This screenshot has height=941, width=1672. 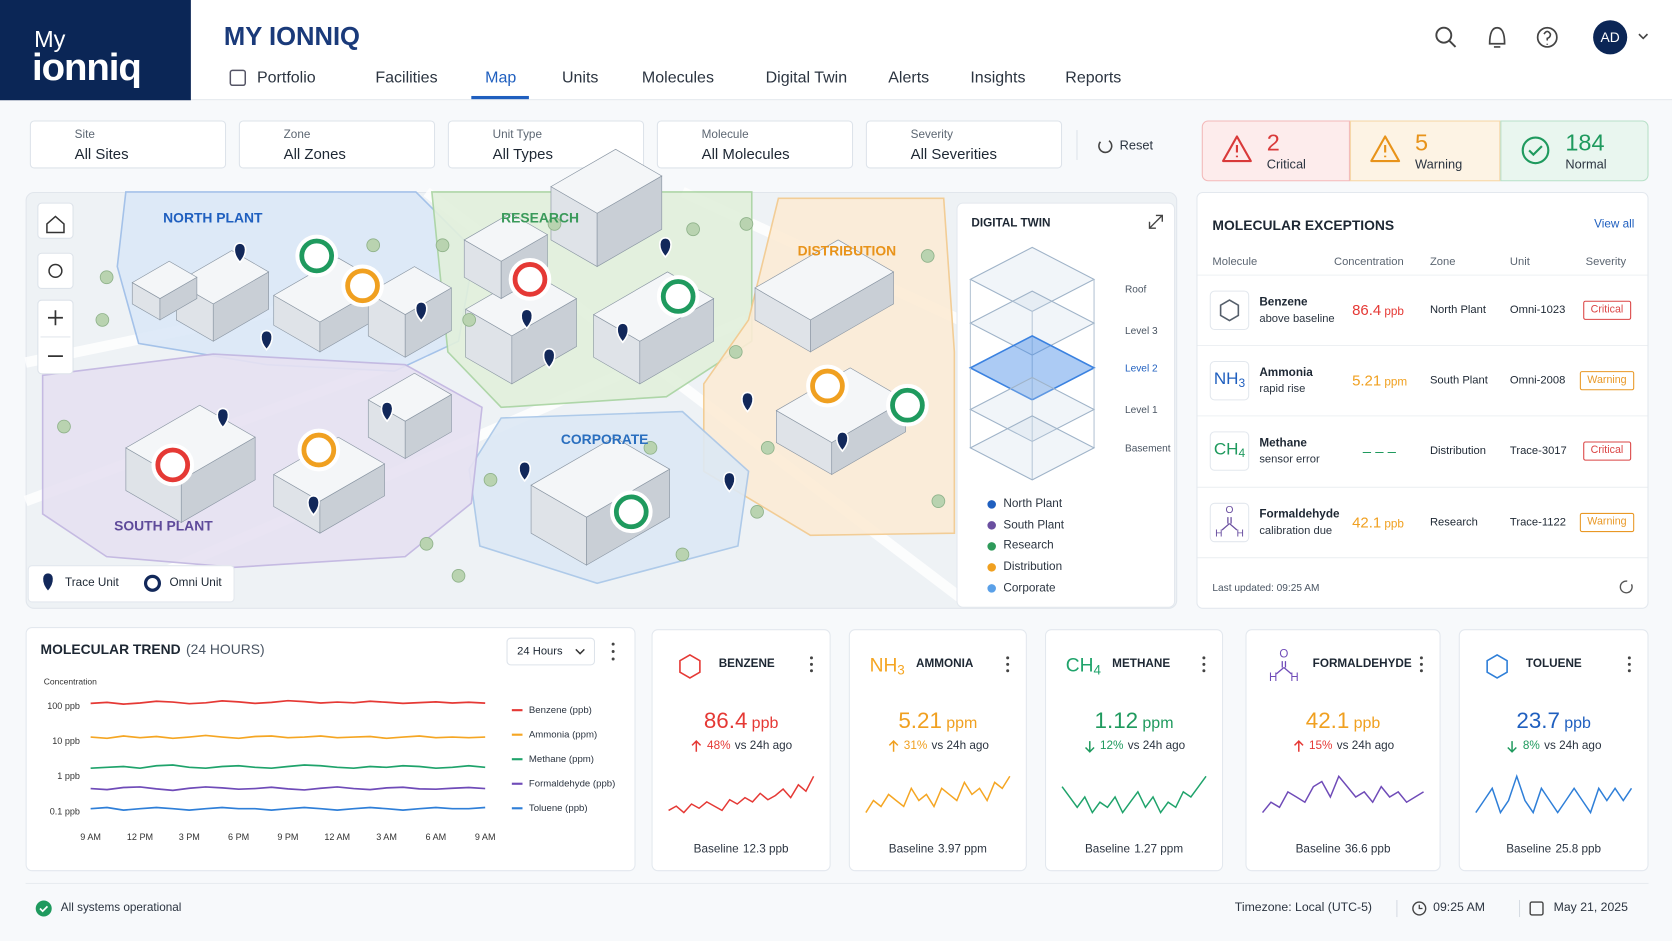 What do you see at coordinates (1294, 678) in the screenshot?
I see `atom-label: H` at bounding box center [1294, 678].